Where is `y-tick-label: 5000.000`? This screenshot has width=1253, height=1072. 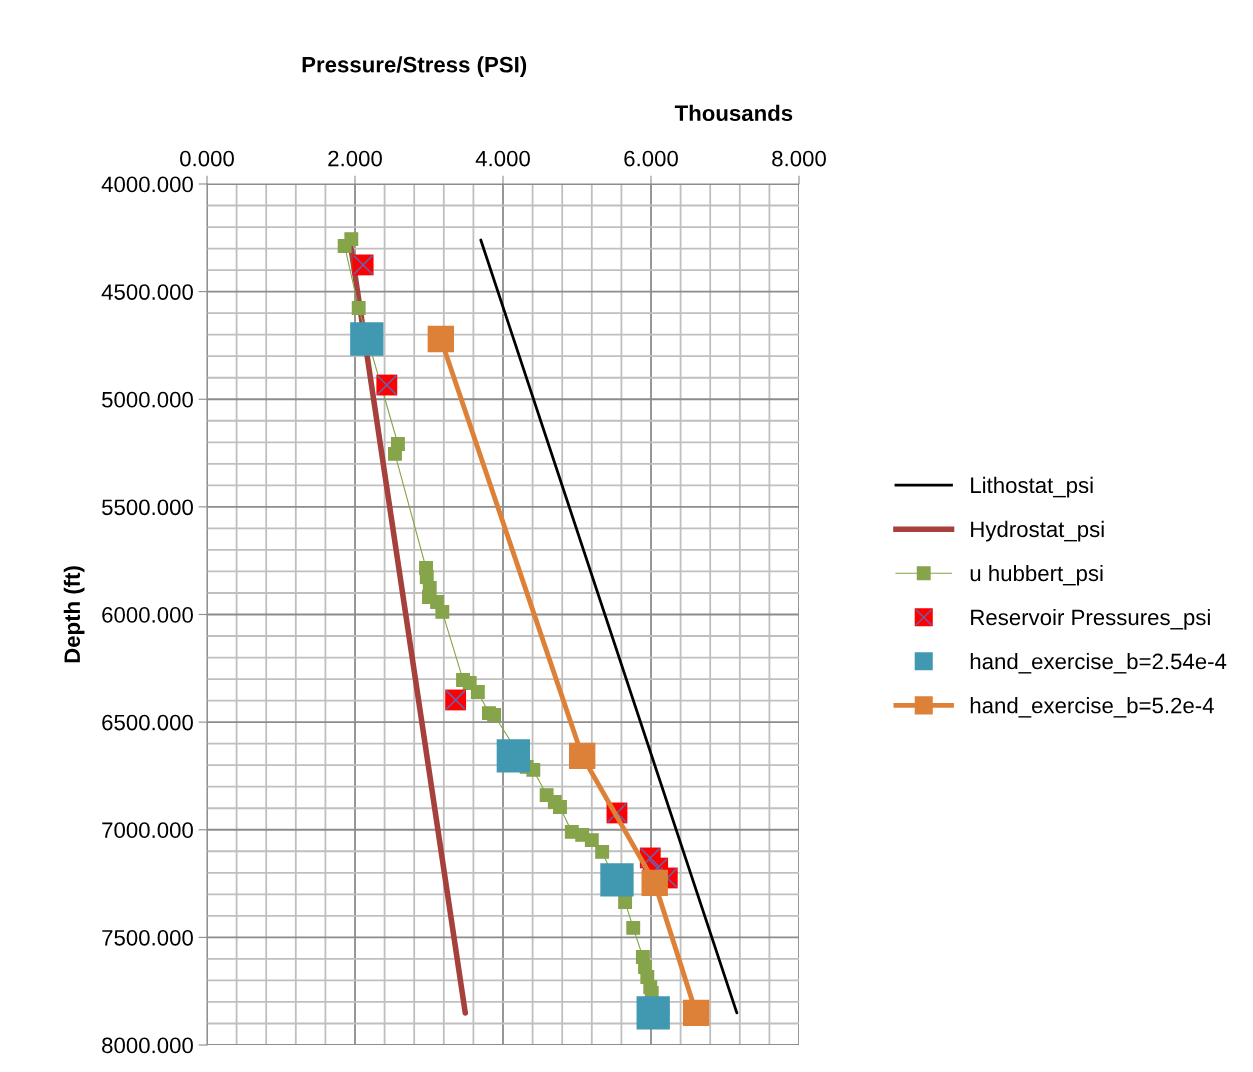 y-tick-label: 5000.000 is located at coordinates (147, 399).